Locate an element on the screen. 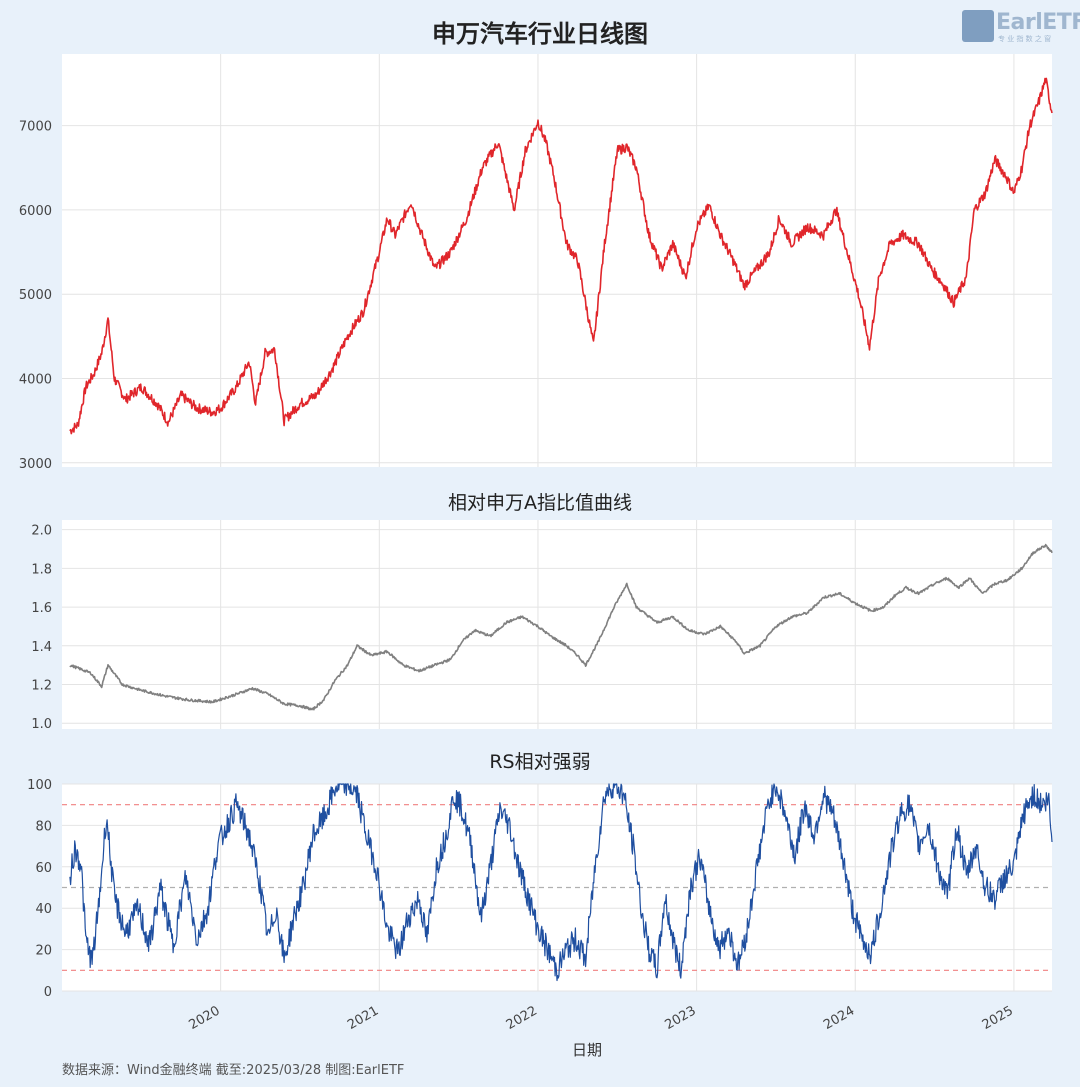 The width and height of the screenshot is (1080, 1087). y-tick-label: 1.8 is located at coordinates (41, 569).